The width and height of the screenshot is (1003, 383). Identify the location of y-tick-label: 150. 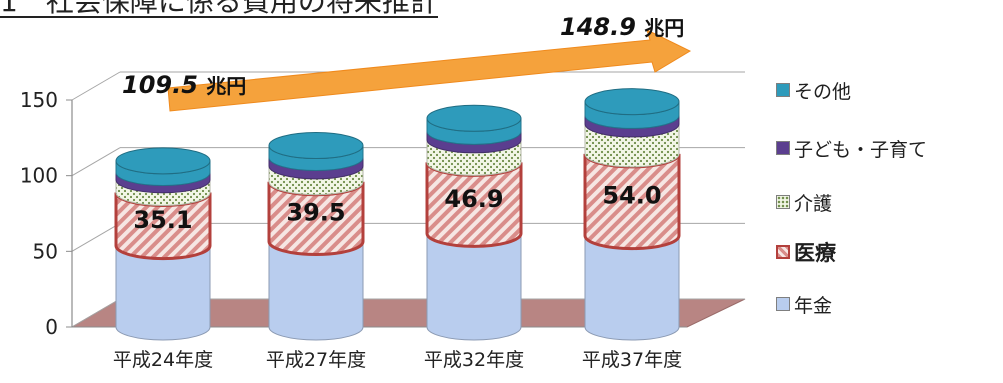
(39, 100).